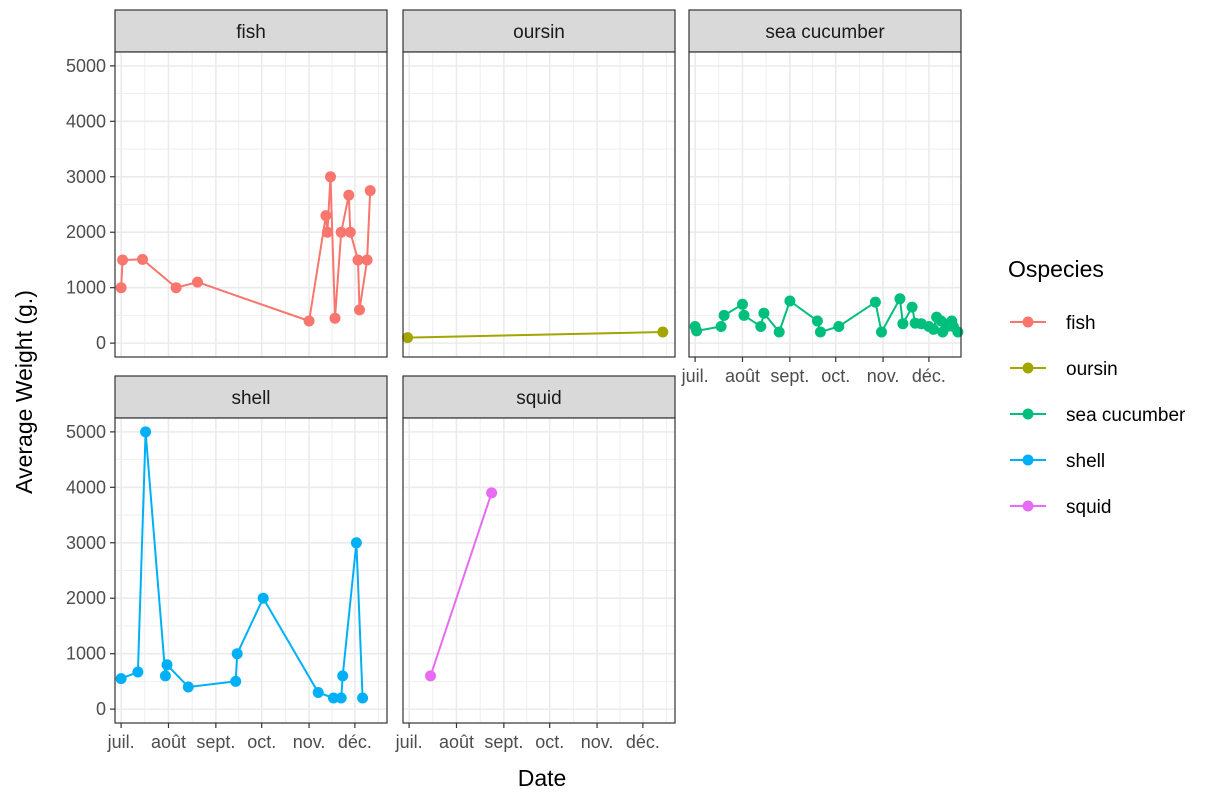  Describe the element at coordinates (822, 197) in the screenshot. I see `facet-panel-sea-cucumber: sea cucumber juil. août sept. oct. nov. déc.` at that location.